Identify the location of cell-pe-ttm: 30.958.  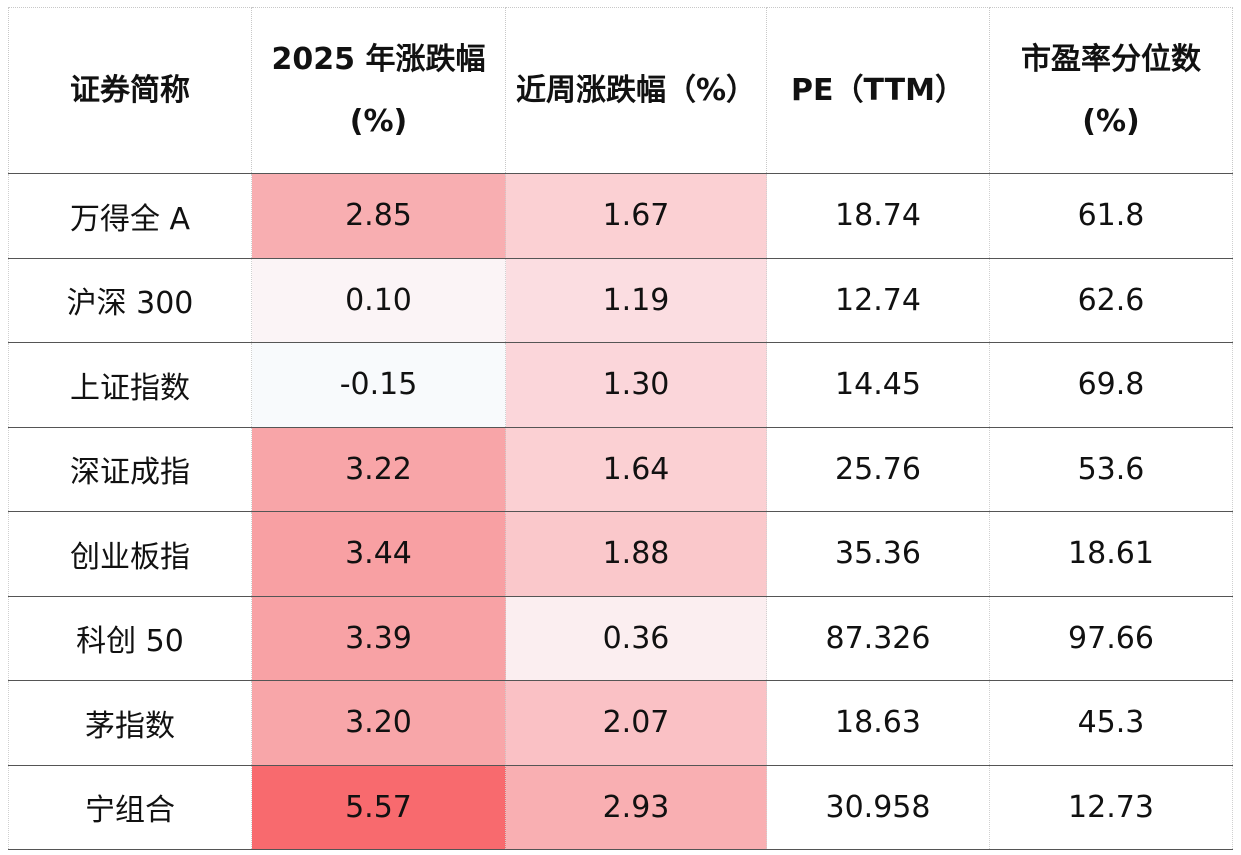
(878, 807).